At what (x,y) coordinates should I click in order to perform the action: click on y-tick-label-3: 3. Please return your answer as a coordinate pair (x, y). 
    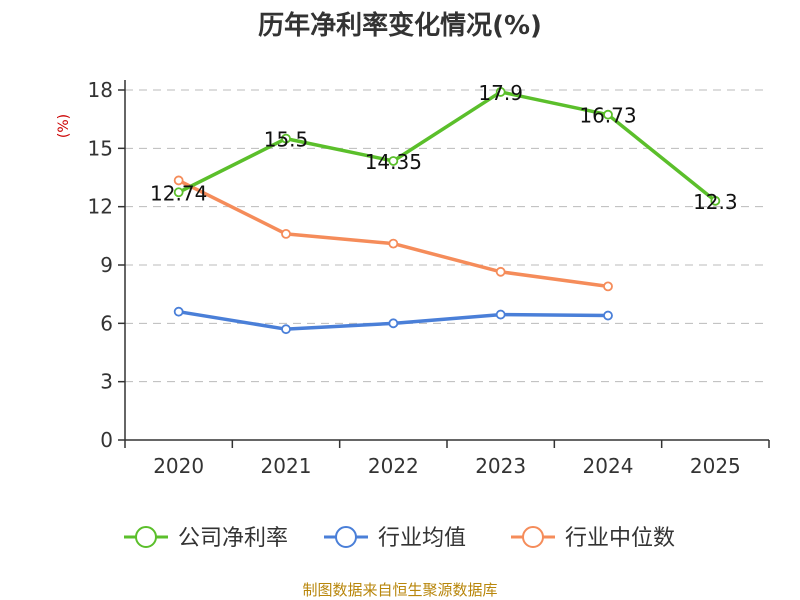
    Looking at the image, I should click on (106, 382).